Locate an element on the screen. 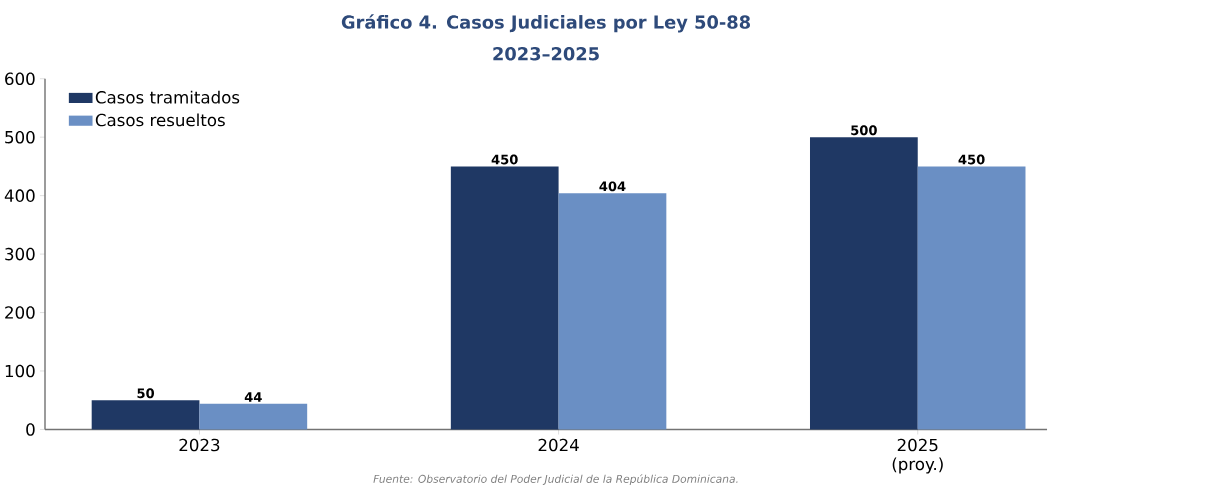  y-tick-label: 100 is located at coordinates (20, 371).